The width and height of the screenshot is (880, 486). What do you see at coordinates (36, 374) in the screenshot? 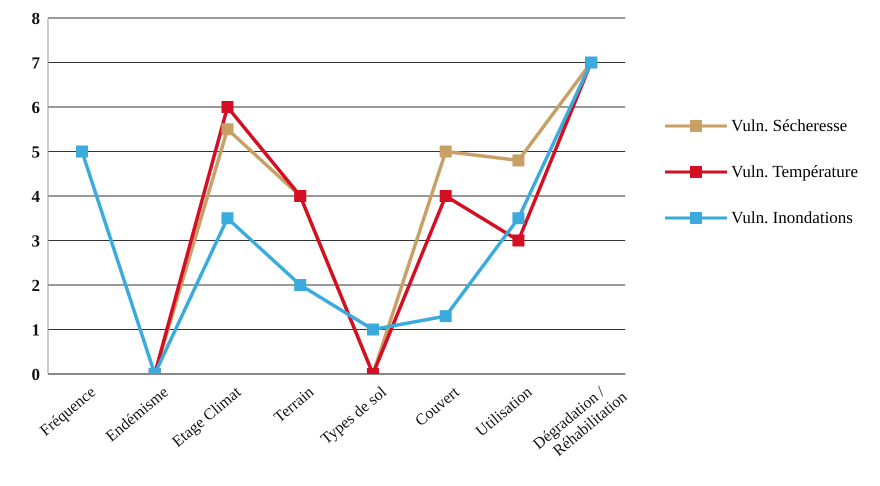
I see `y-tick-label: 0` at bounding box center [36, 374].